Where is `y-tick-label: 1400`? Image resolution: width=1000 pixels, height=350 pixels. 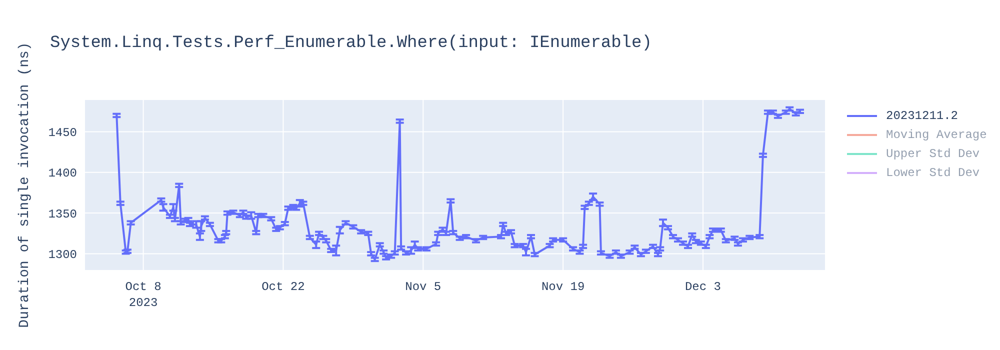
y-tick-label: 1400 is located at coordinates (62, 173).